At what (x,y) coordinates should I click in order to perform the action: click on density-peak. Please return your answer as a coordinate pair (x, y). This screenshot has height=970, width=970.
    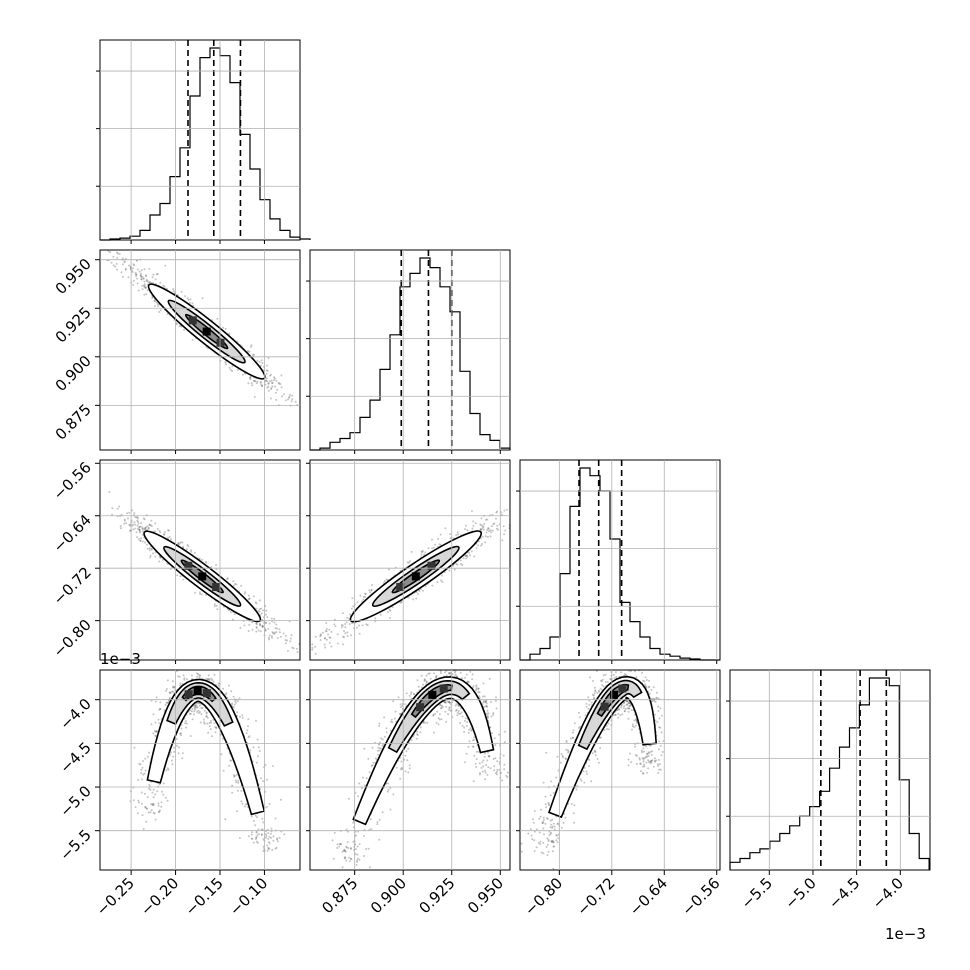
    Looking at the image, I should click on (206, 331).